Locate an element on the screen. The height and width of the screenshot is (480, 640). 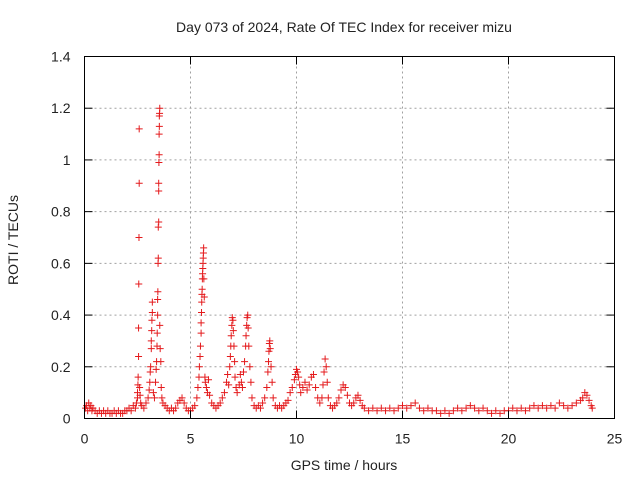
y-tick-label: 0.4 is located at coordinates (61, 315).